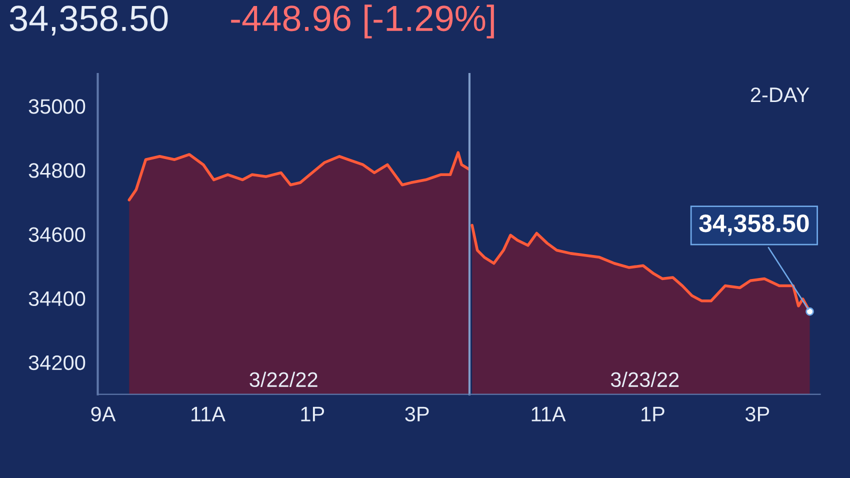 The image size is (850, 478). Describe the element at coordinates (362, 21) in the screenshot. I see `chart-subtitle: -448.96 [-1.29%]` at that location.